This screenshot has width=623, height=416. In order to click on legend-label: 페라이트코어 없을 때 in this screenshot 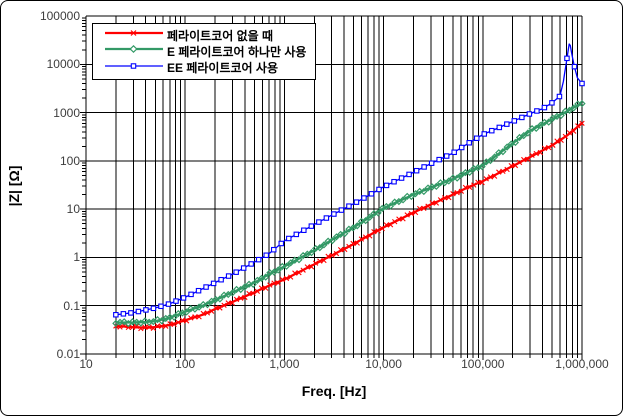, I will do `click(220, 35)`.